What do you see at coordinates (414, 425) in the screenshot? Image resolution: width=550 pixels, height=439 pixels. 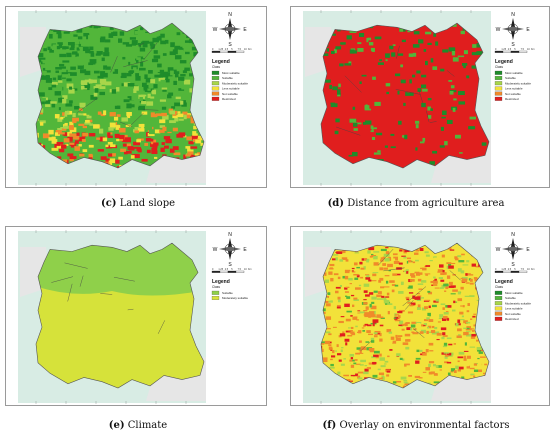 I see `caption-f: (f) Overlay on environmental factors` at bounding box center [414, 425].